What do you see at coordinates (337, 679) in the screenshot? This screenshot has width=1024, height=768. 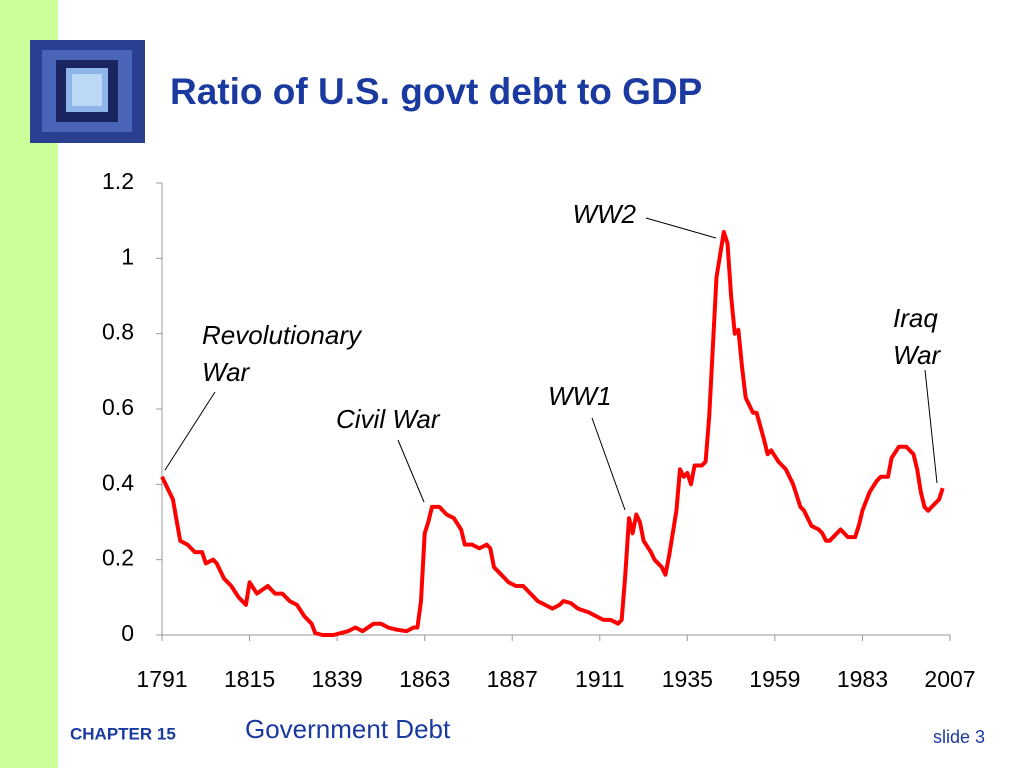 I see `x-tick-label: 1839` at bounding box center [337, 679].